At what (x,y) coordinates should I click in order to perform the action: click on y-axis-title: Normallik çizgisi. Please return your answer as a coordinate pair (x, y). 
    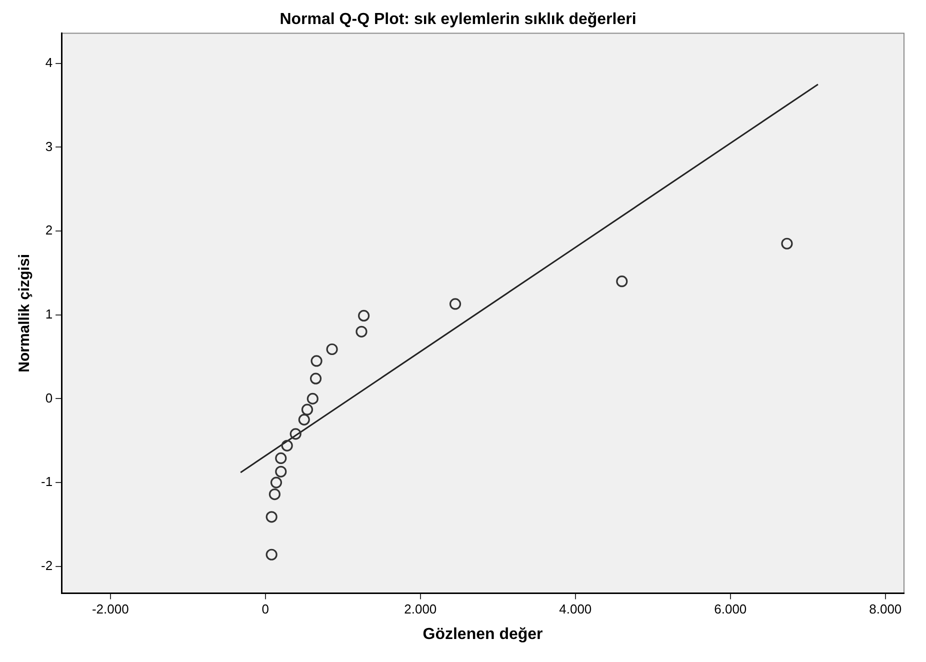
    Looking at the image, I should click on (25, 313).